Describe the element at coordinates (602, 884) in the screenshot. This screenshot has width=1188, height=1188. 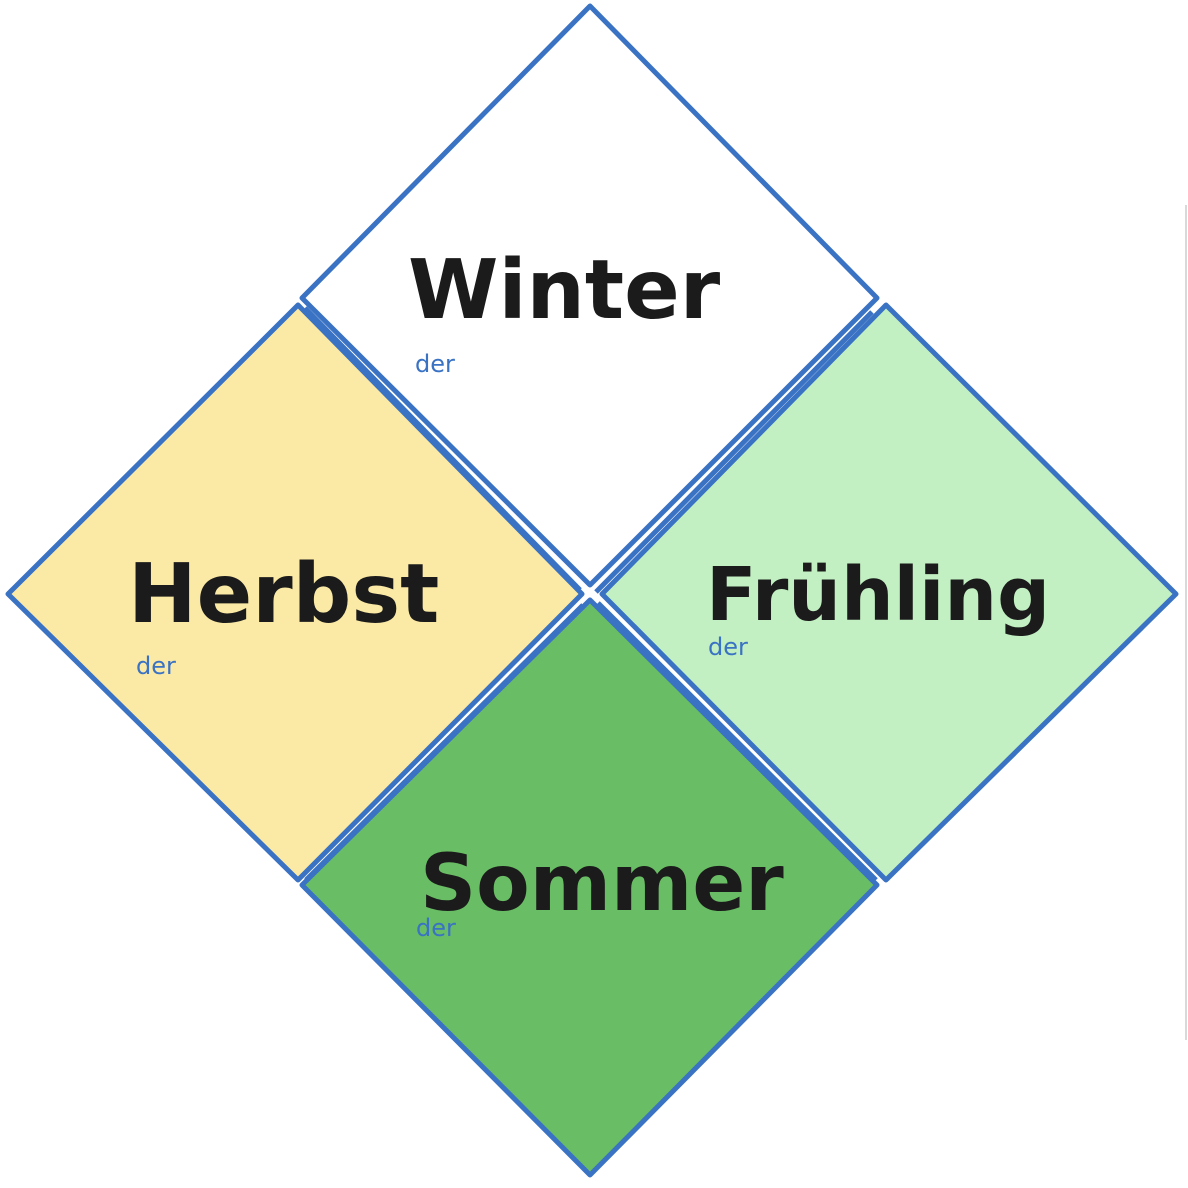
I see `summer-word: Sommer` at that location.